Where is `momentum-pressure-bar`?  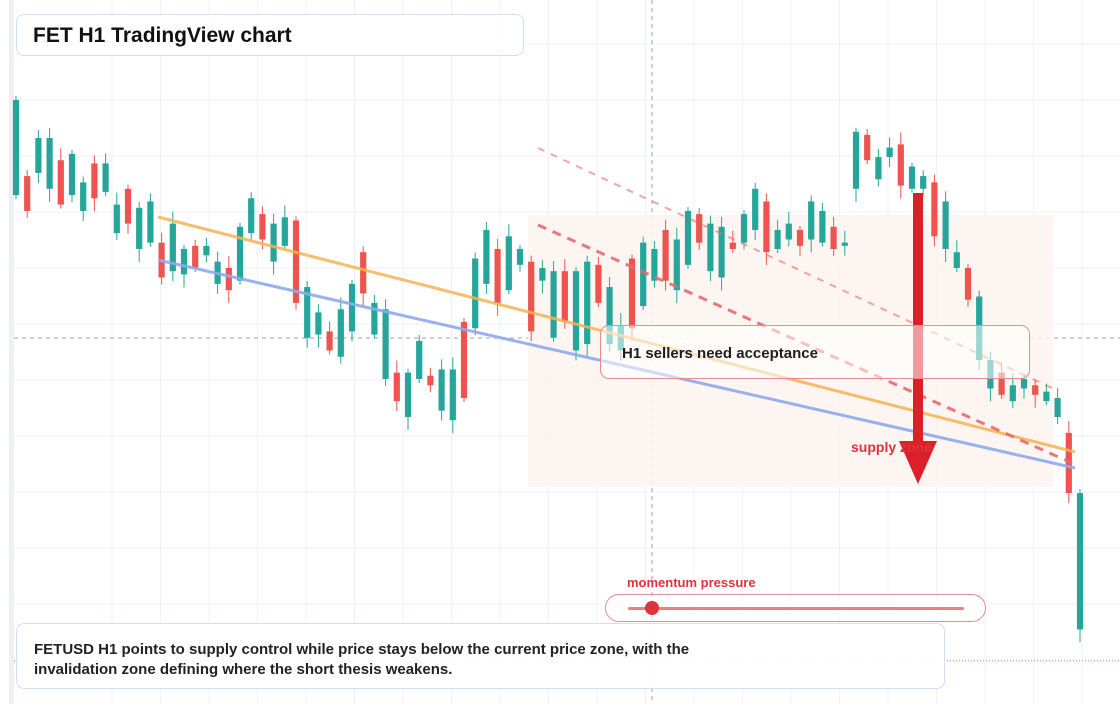 momentum-pressure-bar is located at coordinates (795, 608).